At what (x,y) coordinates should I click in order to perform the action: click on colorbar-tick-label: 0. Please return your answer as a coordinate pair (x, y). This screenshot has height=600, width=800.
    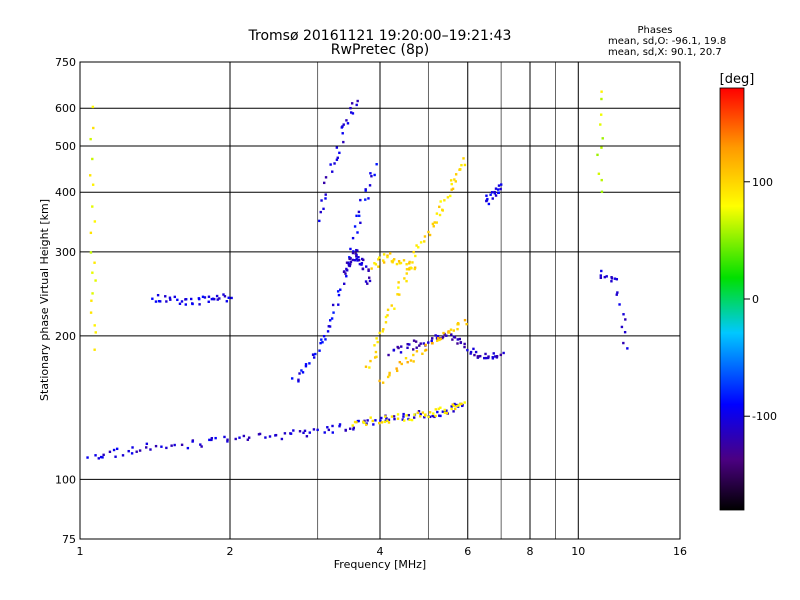
    Looking at the image, I should click on (755, 299).